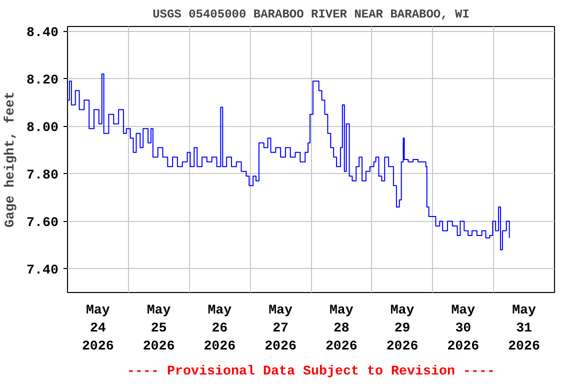  Describe the element at coordinates (311, 15) in the screenshot. I see `chart-title: USGS 05405000 BARABOO RIVER NEAR BARABOO, WI` at that location.